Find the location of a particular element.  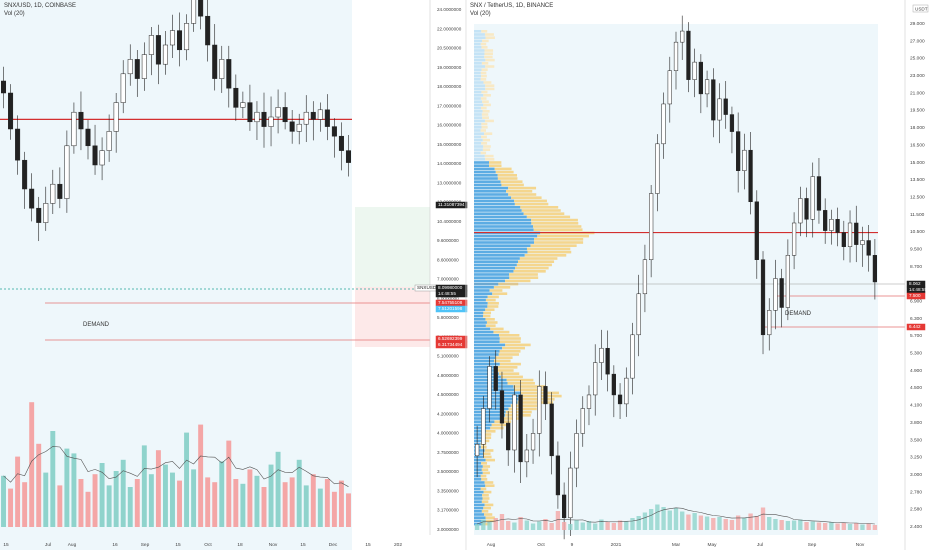

left-price-tick: 18.0000000 is located at coordinates (449, 86).